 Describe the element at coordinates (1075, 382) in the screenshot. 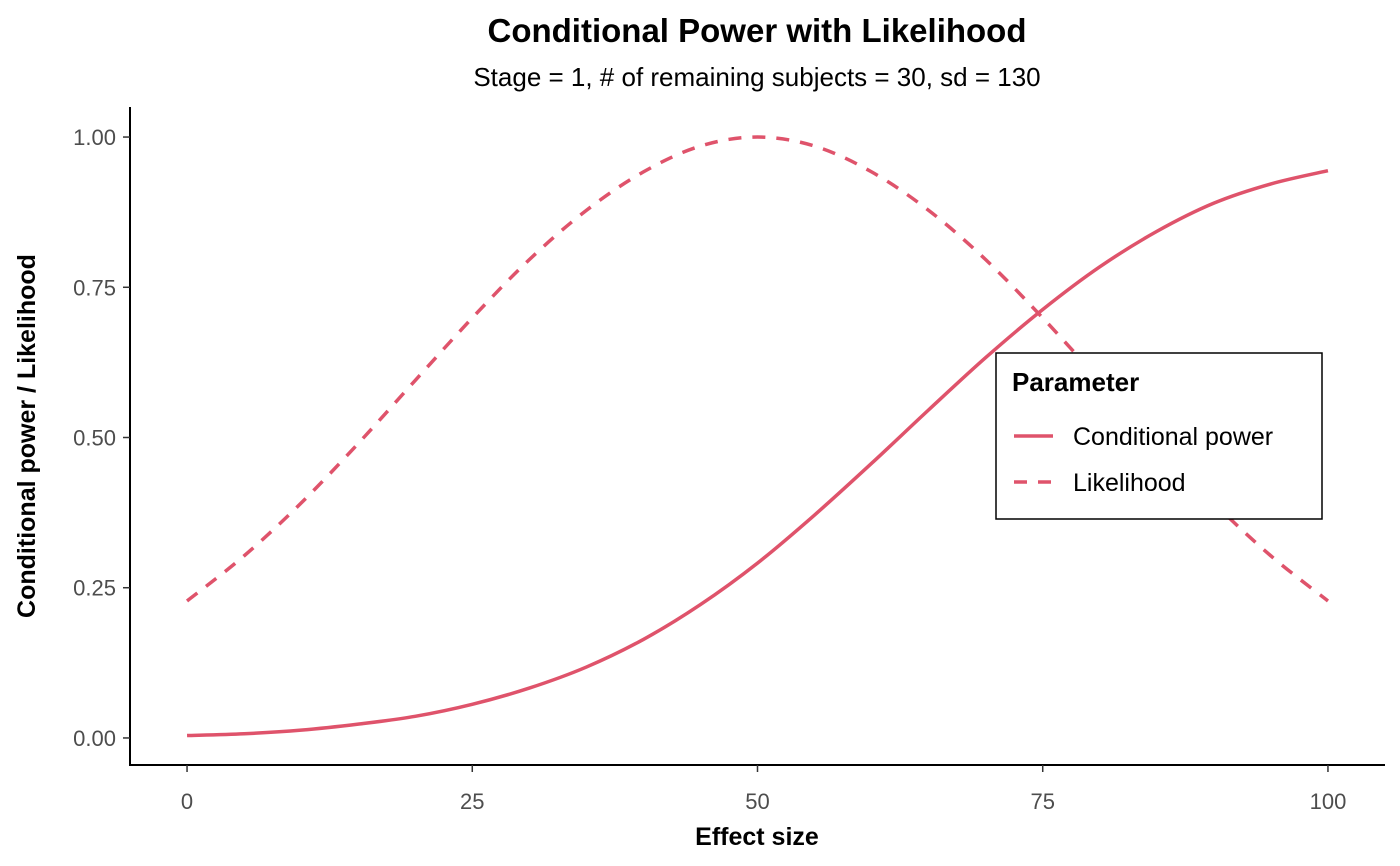

I see `legend-title: Parameter` at that location.